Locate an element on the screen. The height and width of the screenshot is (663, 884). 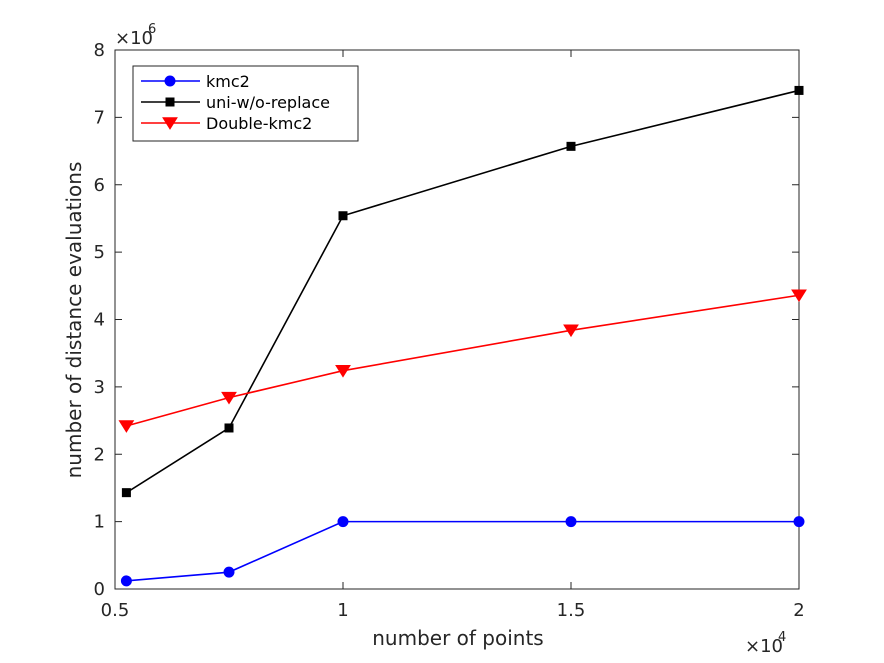
y-tick-label: 3 is located at coordinates (99, 387).